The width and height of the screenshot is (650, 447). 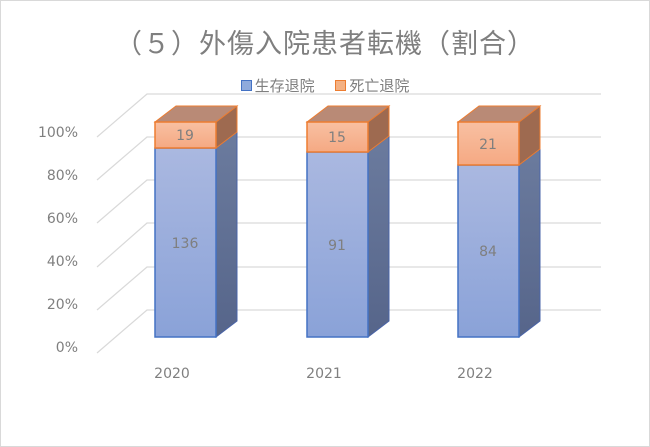 I want to click on legend: 生存退院 死亡退院, so click(x=325, y=85).